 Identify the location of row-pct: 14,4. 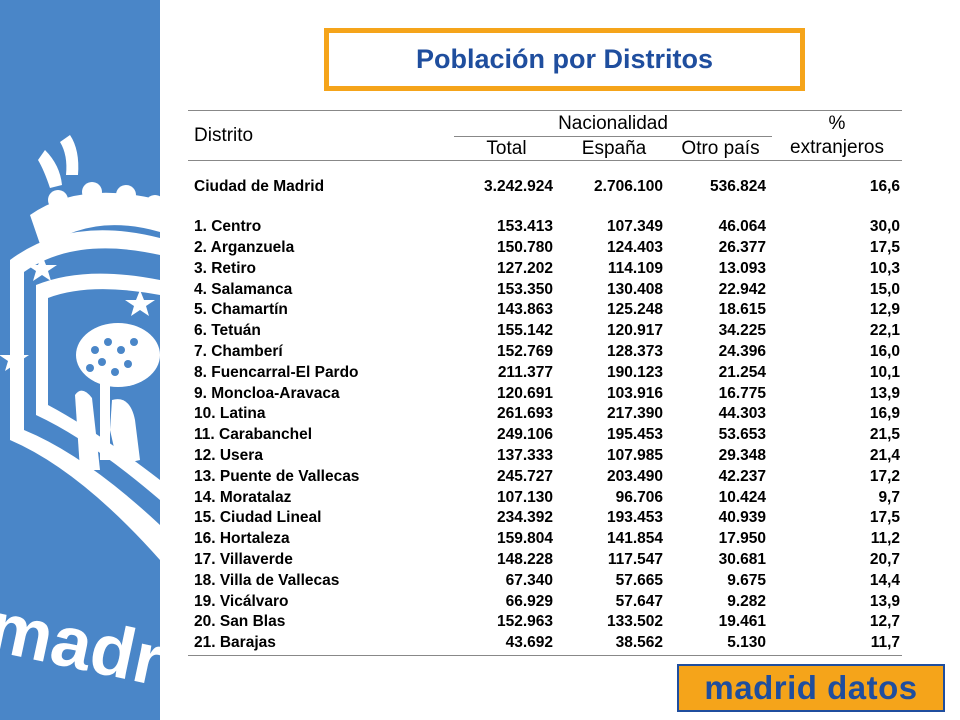
(884, 580).